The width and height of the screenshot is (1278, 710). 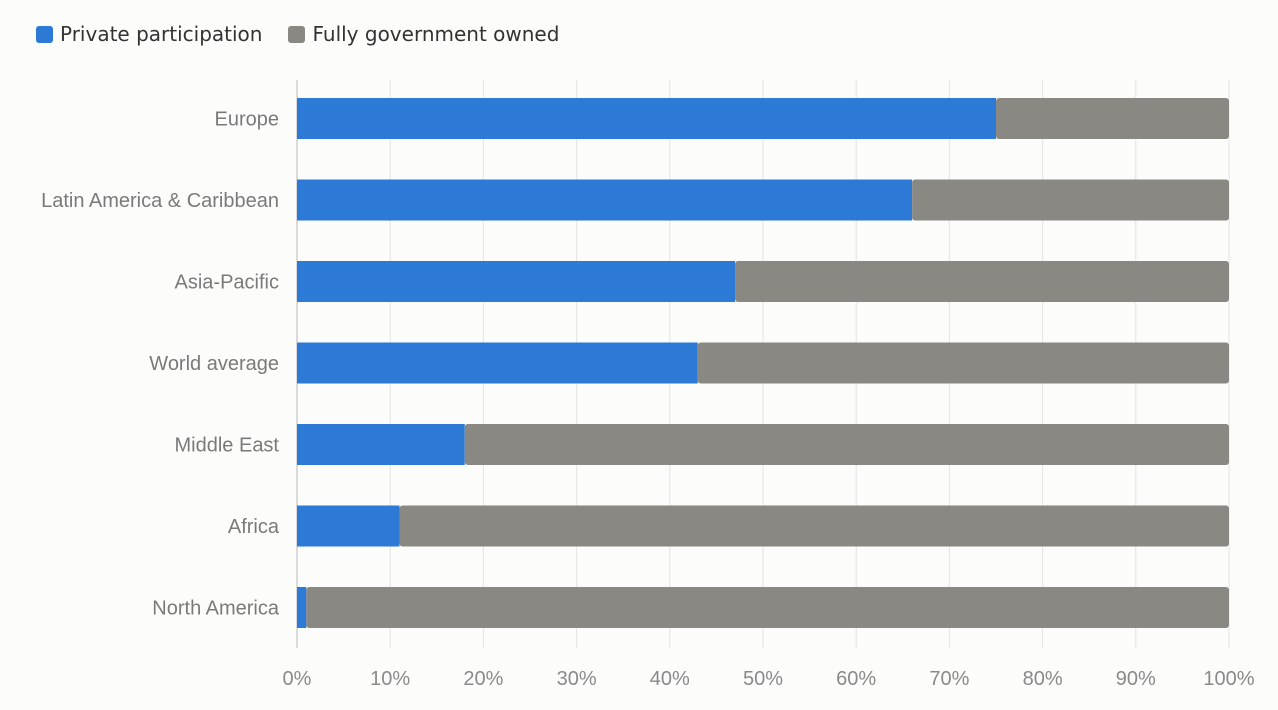 I want to click on legend-item-private: Private participation, so click(x=149, y=34).